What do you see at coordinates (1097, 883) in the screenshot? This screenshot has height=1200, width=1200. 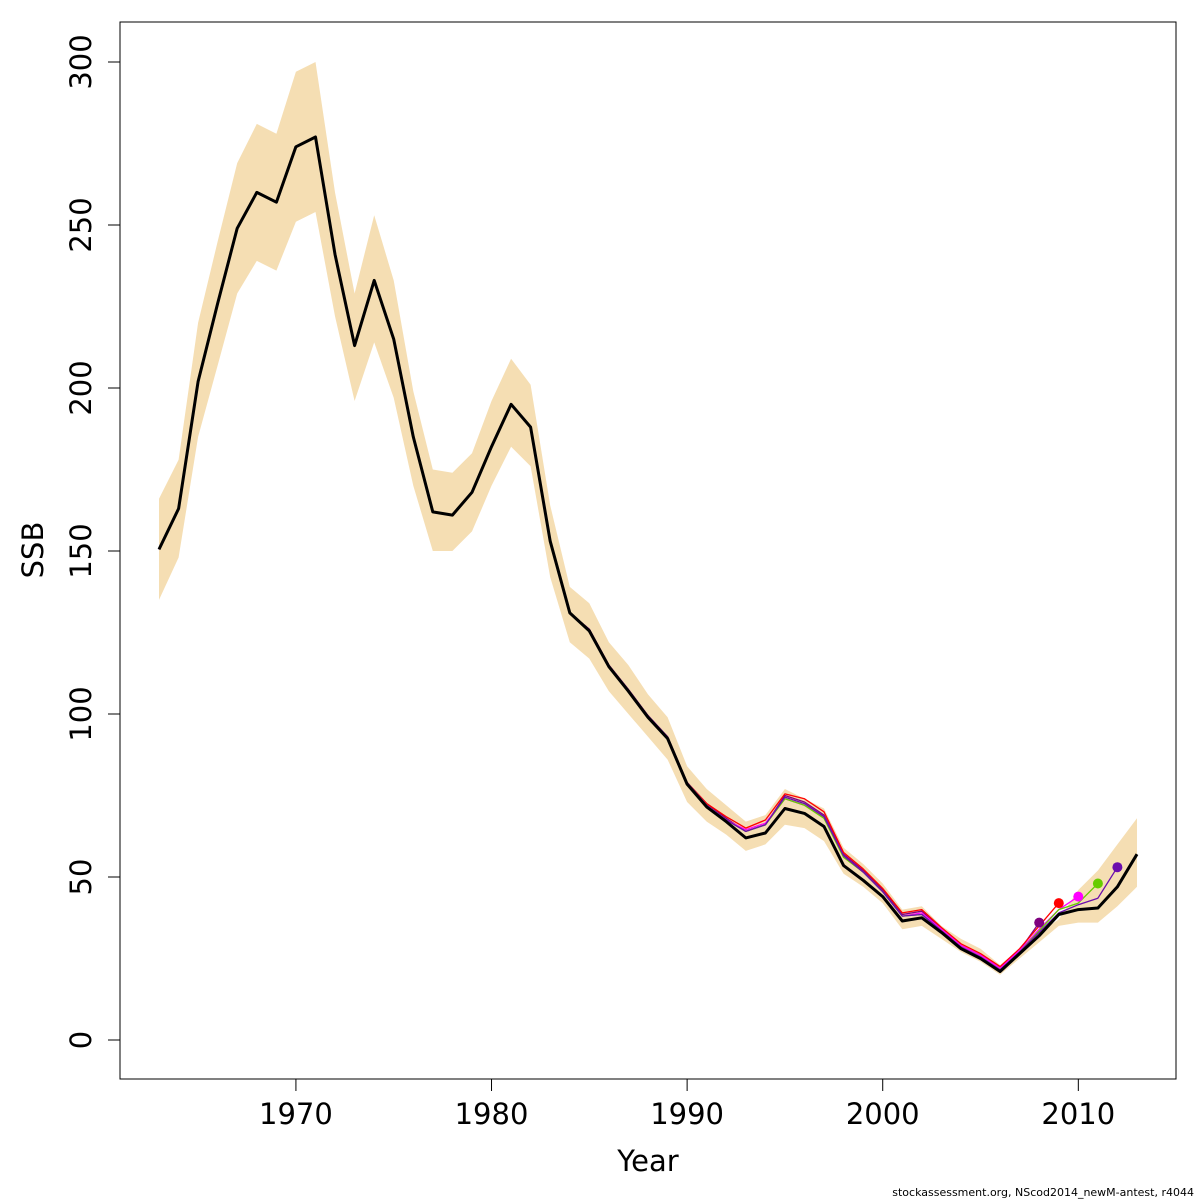 I see `endpoint-marker-2011` at bounding box center [1097, 883].